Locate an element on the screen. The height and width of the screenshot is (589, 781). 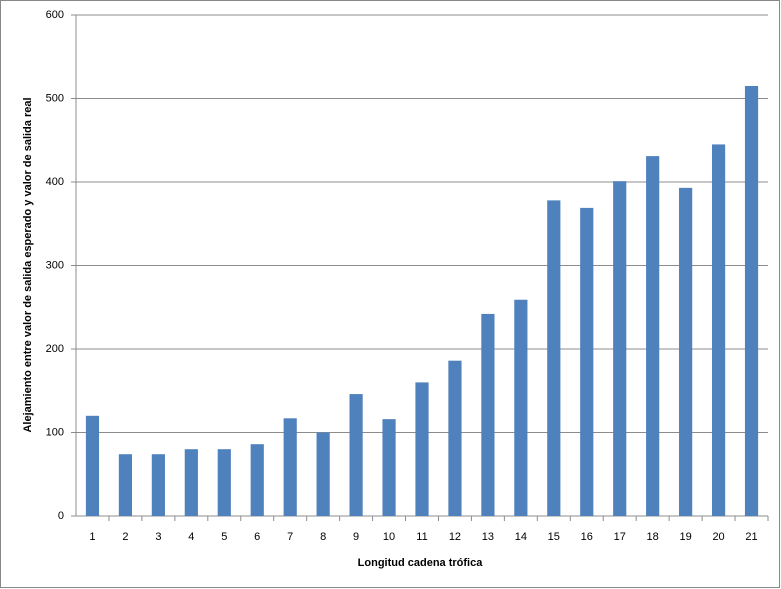
x-tick-label: 11 is located at coordinates (421, 537).